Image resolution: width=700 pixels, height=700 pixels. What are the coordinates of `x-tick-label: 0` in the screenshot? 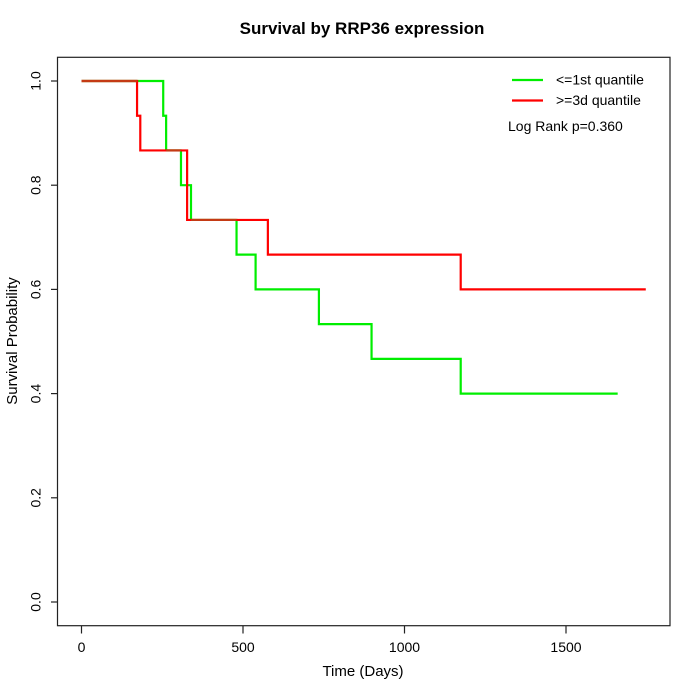 It's located at (82, 647).